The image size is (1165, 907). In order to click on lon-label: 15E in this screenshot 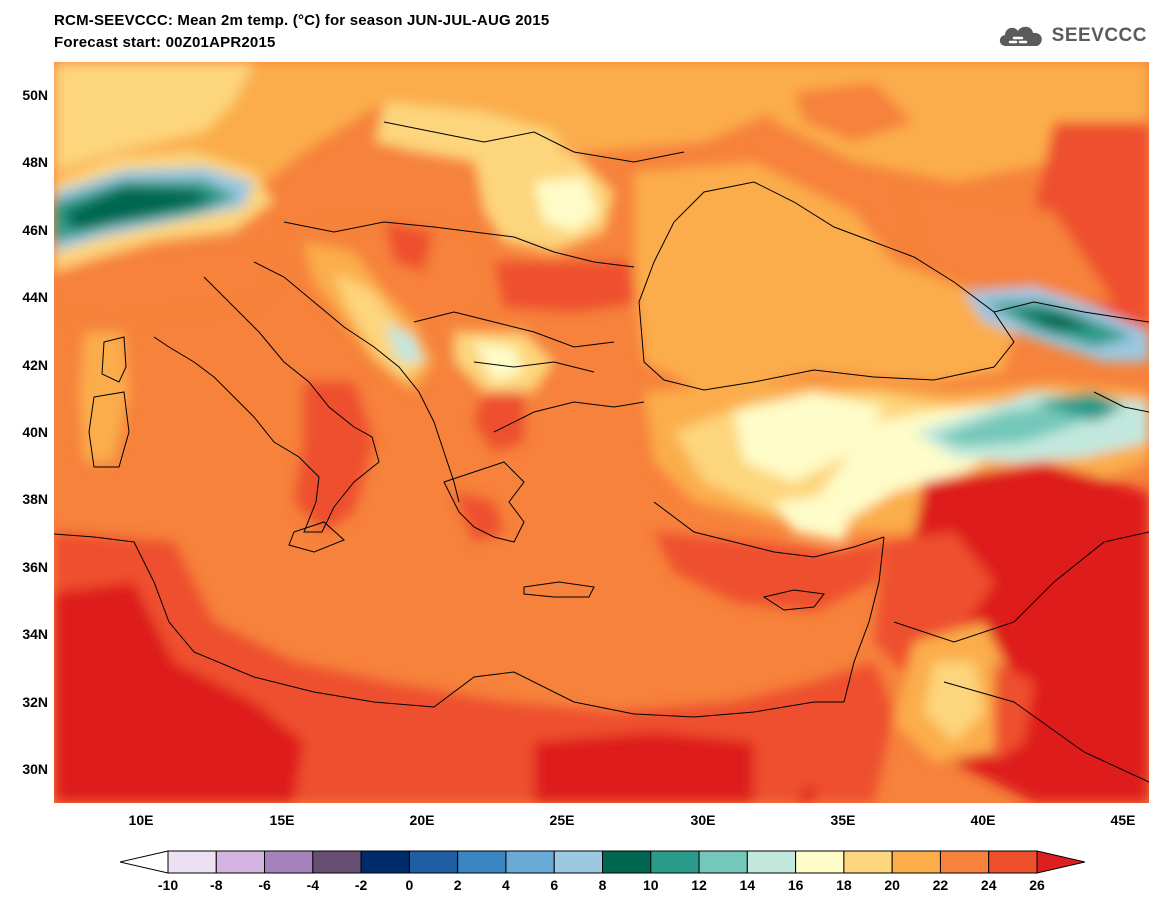, I will do `click(282, 820)`.